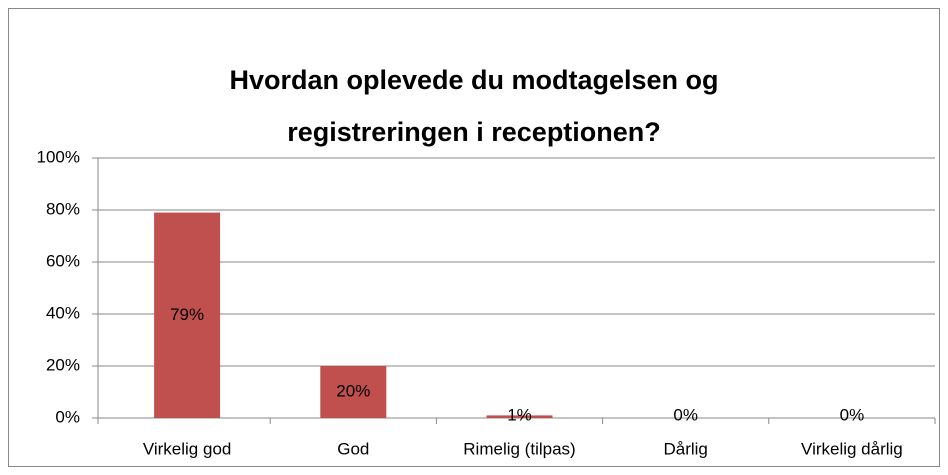 The image size is (948, 475). I want to click on y-tick-label: 40%, so click(63, 312).